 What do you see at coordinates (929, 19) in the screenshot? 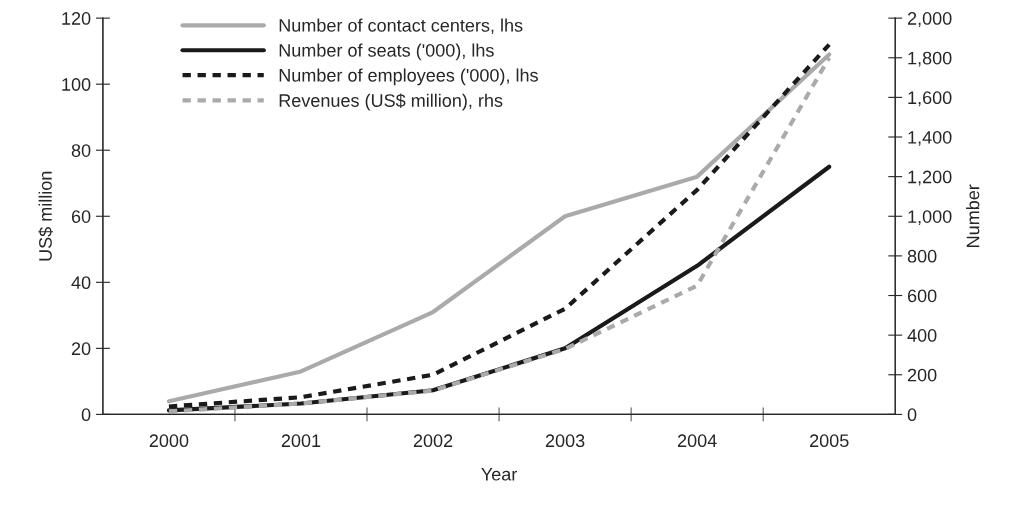
I see `y2-tick-label: 2,000` at bounding box center [929, 19].